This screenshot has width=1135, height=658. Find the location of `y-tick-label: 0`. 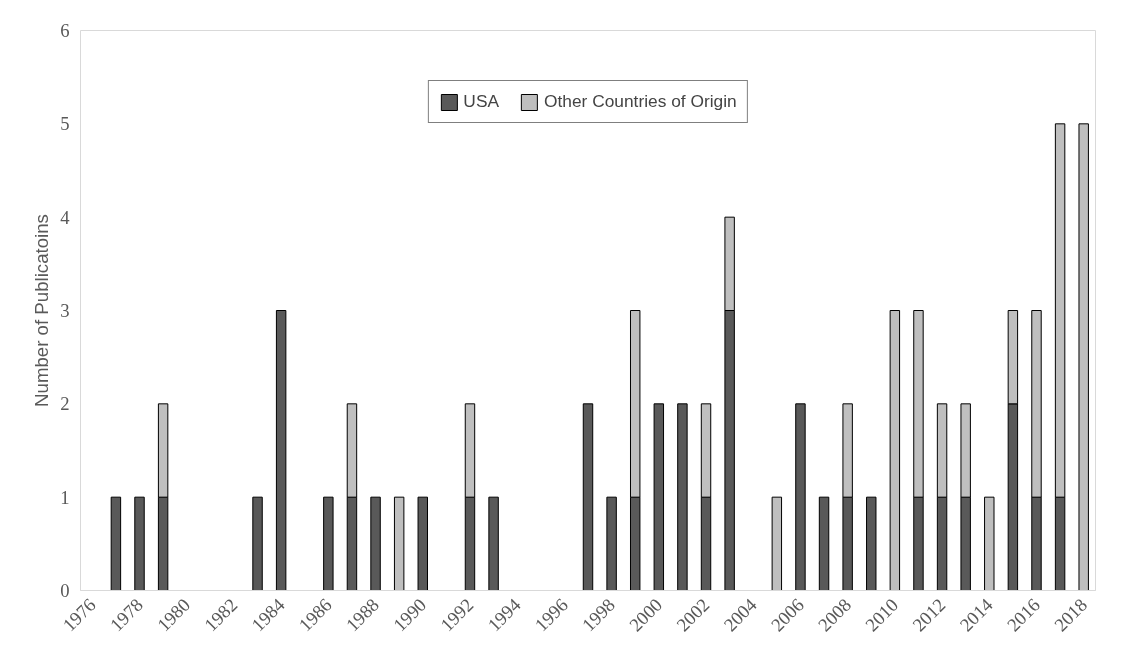

y-tick-label: 0 is located at coordinates (65, 590).